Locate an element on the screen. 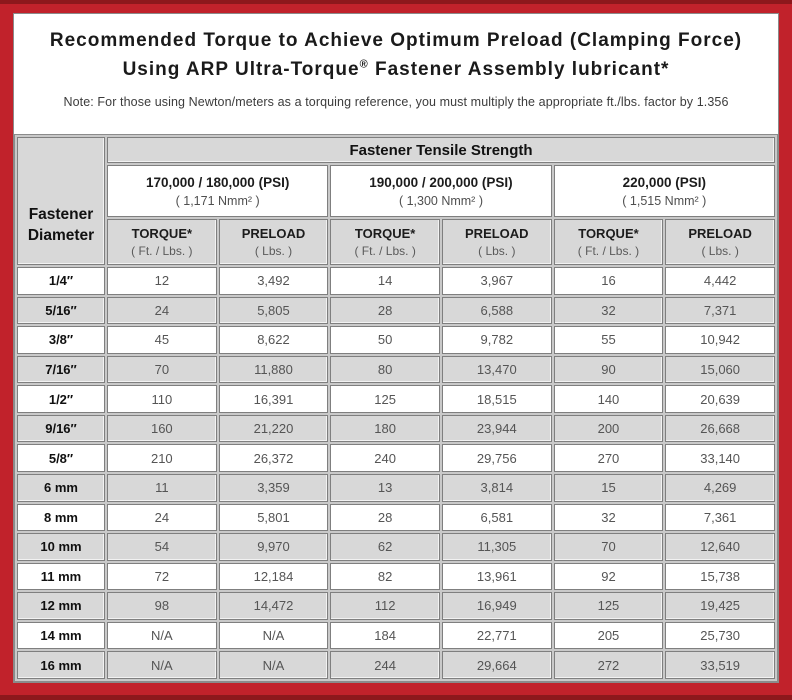  preload-value-cell: 19,425 is located at coordinates (720, 606).